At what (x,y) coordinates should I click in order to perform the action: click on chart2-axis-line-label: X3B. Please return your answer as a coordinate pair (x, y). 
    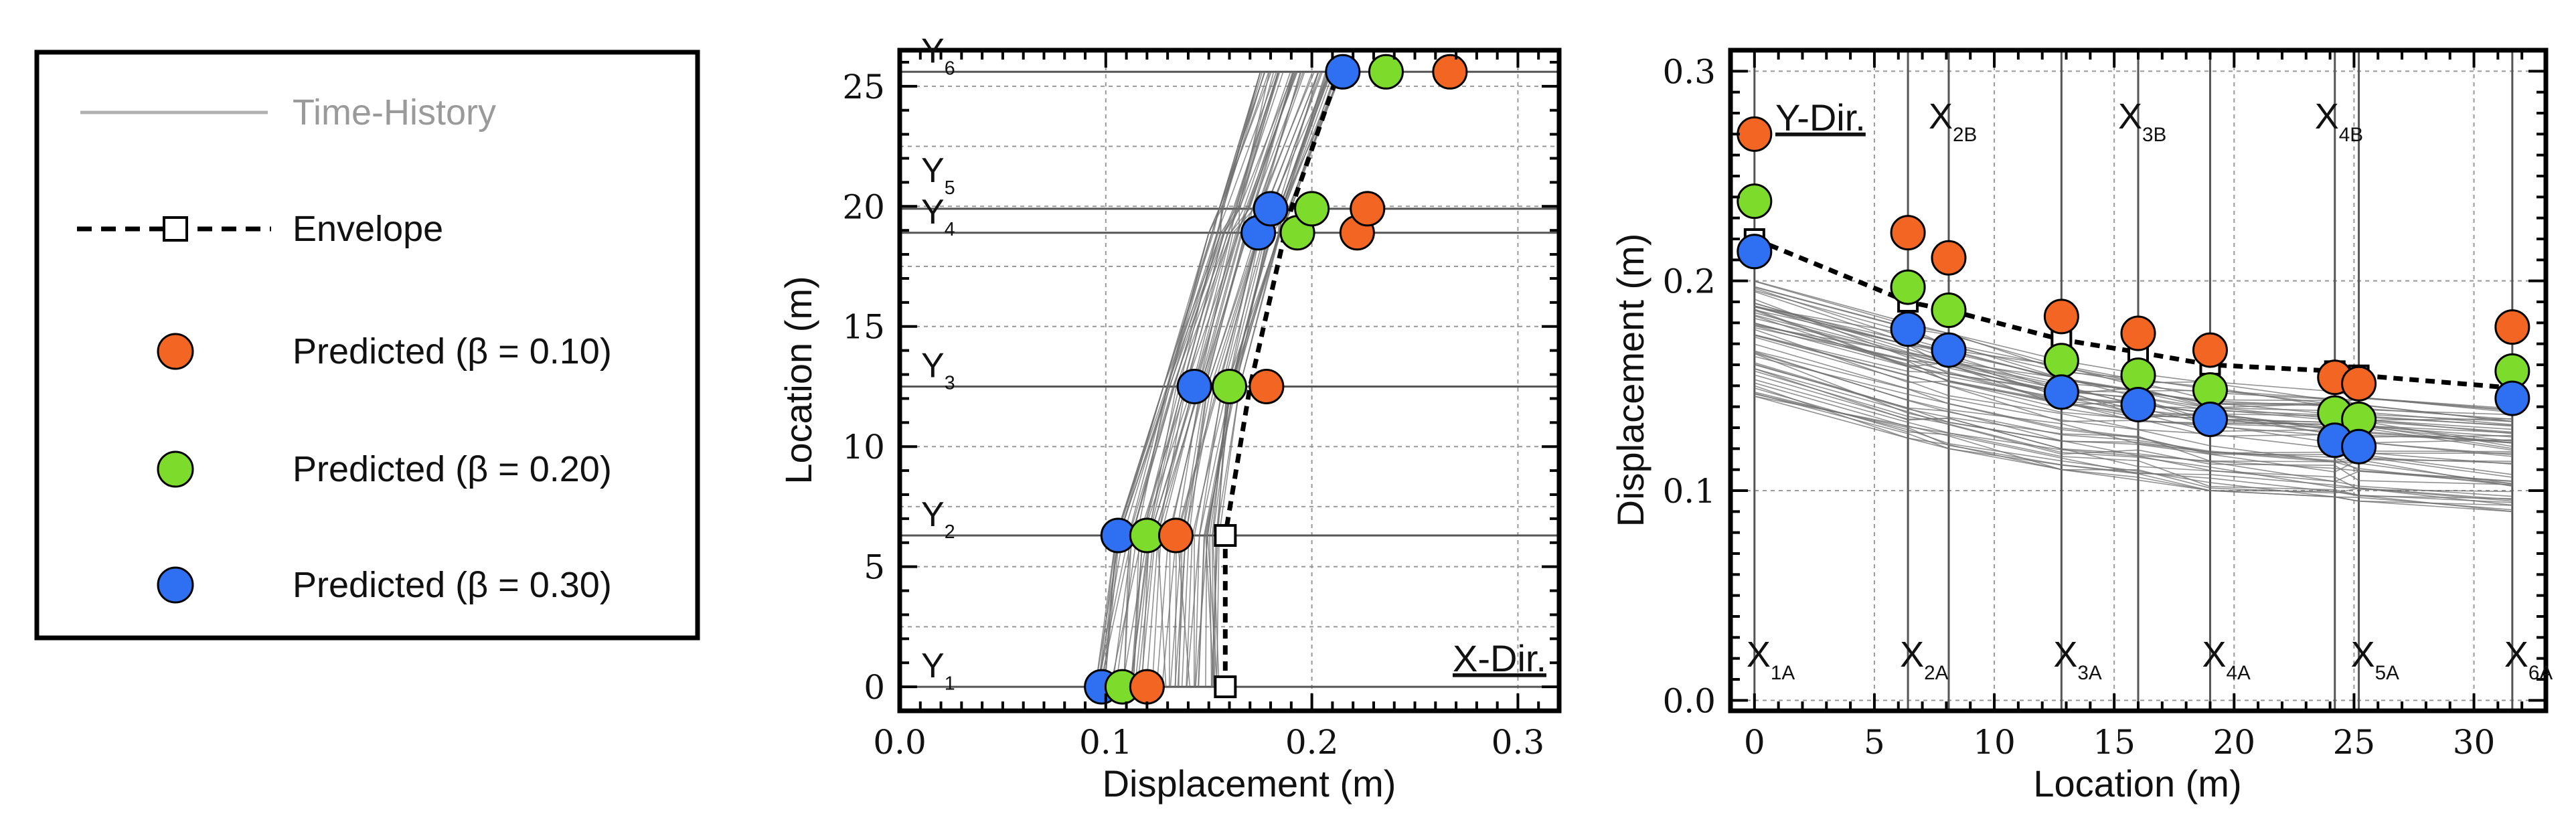
    Looking at the image, I should click on (2142, 121).